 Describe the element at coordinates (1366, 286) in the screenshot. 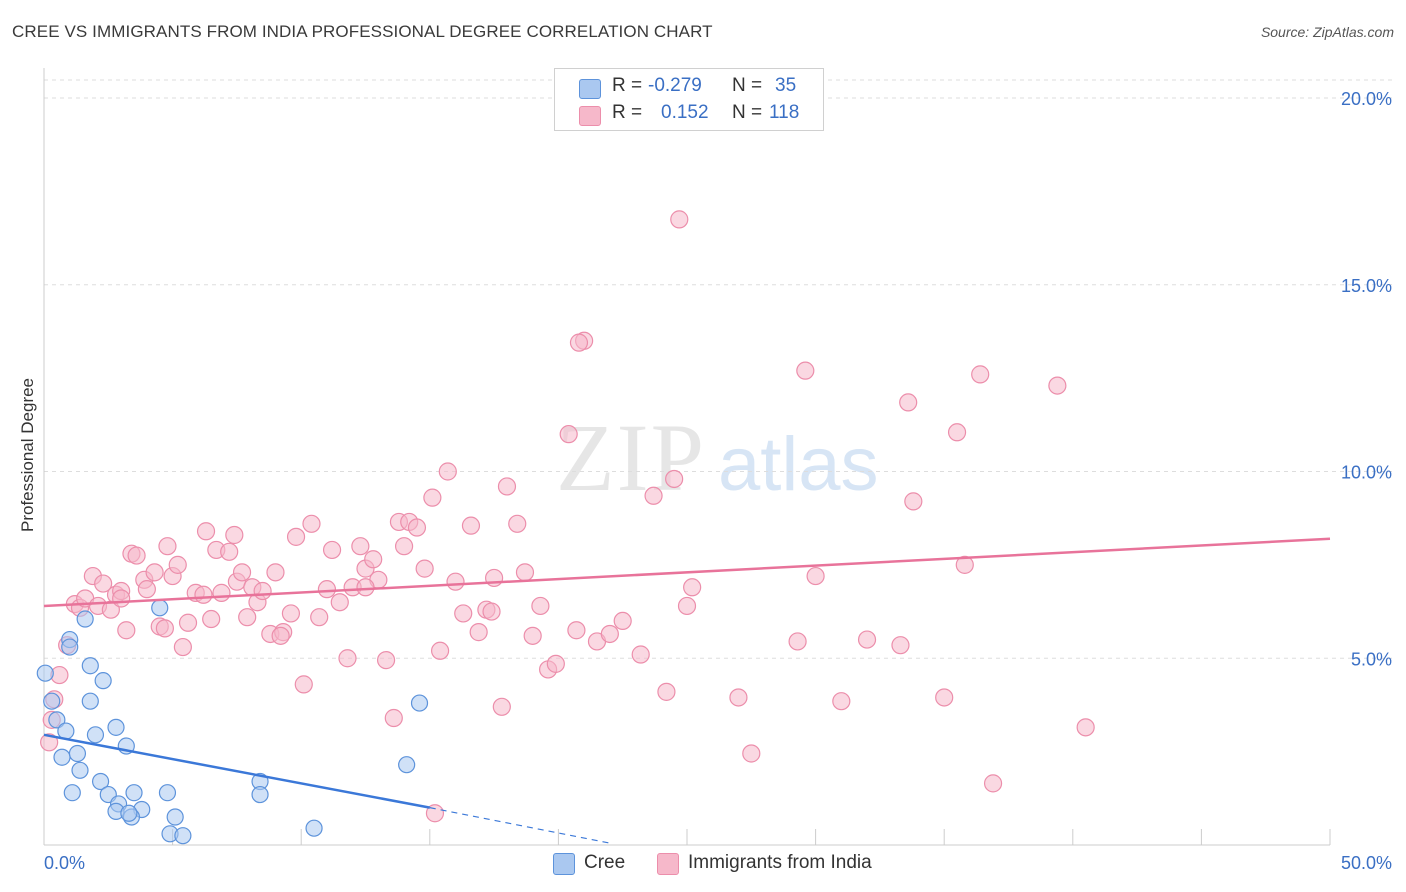

I see `y-tick-label: 15.0%` at that location.